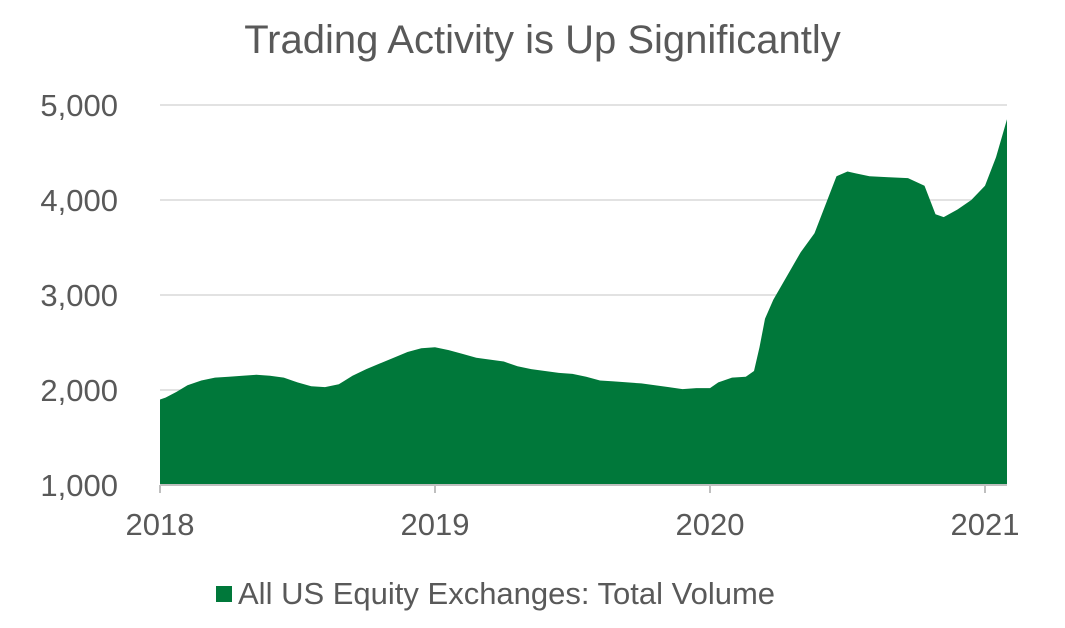 This screenshot has width=1065, height=628. I want to click on legend-label: All US Equity Exchanges: Total Volume, so click(507, 593).